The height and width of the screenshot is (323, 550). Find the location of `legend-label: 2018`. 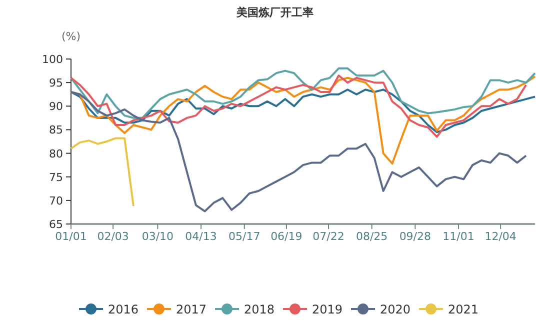

legend-label: 2018 is located at coordinates (259, 309).